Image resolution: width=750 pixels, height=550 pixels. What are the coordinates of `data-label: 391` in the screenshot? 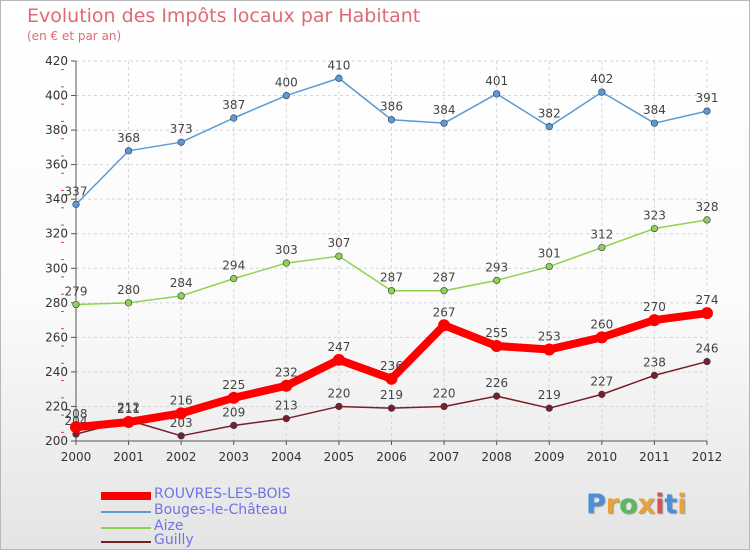 It's located at (707, 98).